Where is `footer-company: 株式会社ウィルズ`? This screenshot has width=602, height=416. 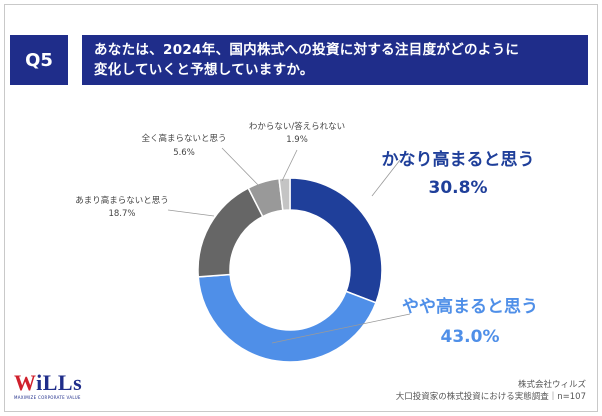
footer-company: 株式会社ウィルズ is located at coordinates (551, 385).